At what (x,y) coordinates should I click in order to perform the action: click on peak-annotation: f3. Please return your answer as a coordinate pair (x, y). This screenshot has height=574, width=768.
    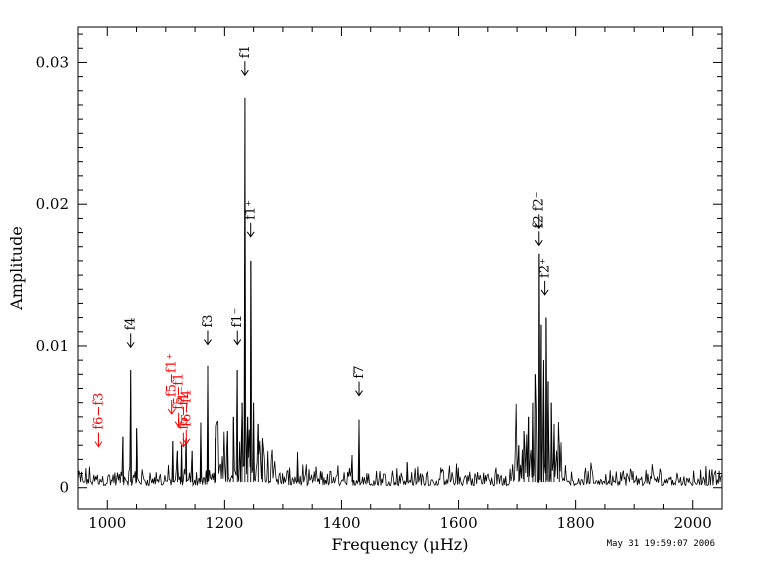
    Looking at the image, I should click on (208, 330).